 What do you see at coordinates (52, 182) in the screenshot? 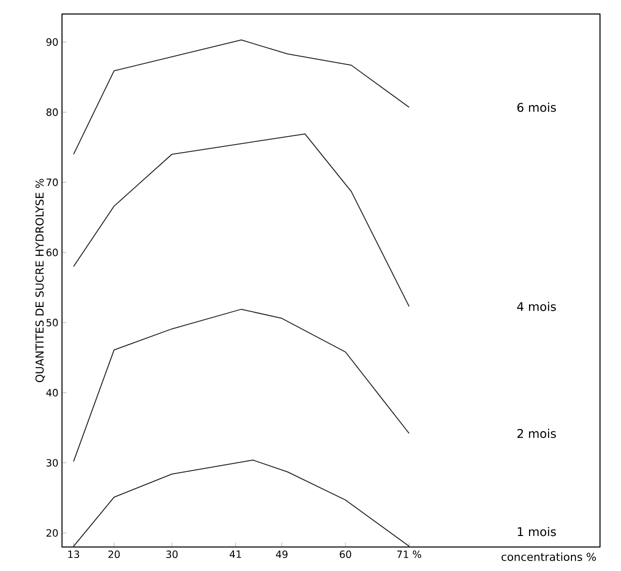
I see `y-tick-label: 70` at bounding box center [52, 182].